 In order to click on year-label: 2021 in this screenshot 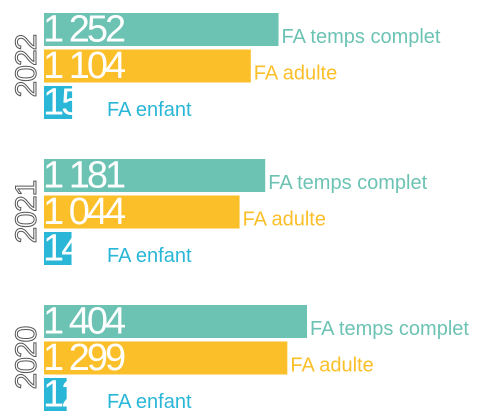, I will do `click(26, 211)`.